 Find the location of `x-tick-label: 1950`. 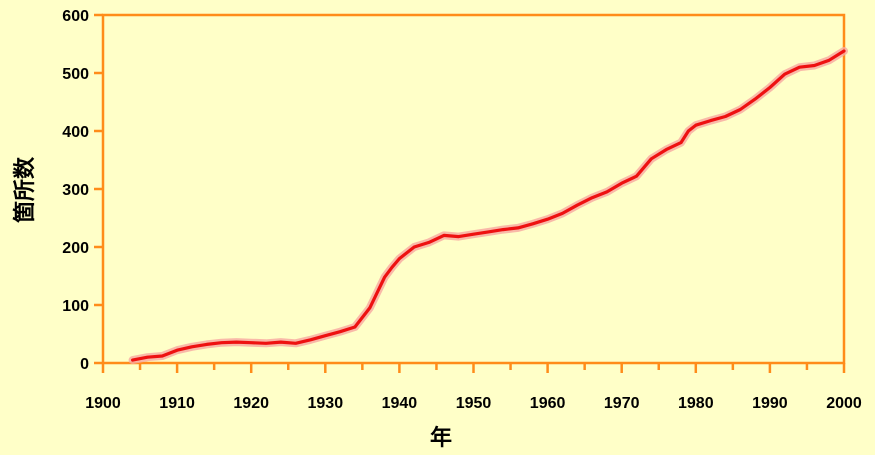

x-tick-label: 1950 is located at coordinates (474, 403).